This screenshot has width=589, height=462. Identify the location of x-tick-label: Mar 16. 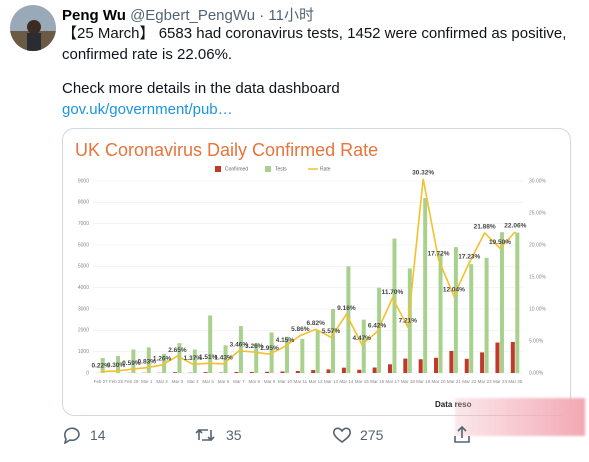
(377, 381).